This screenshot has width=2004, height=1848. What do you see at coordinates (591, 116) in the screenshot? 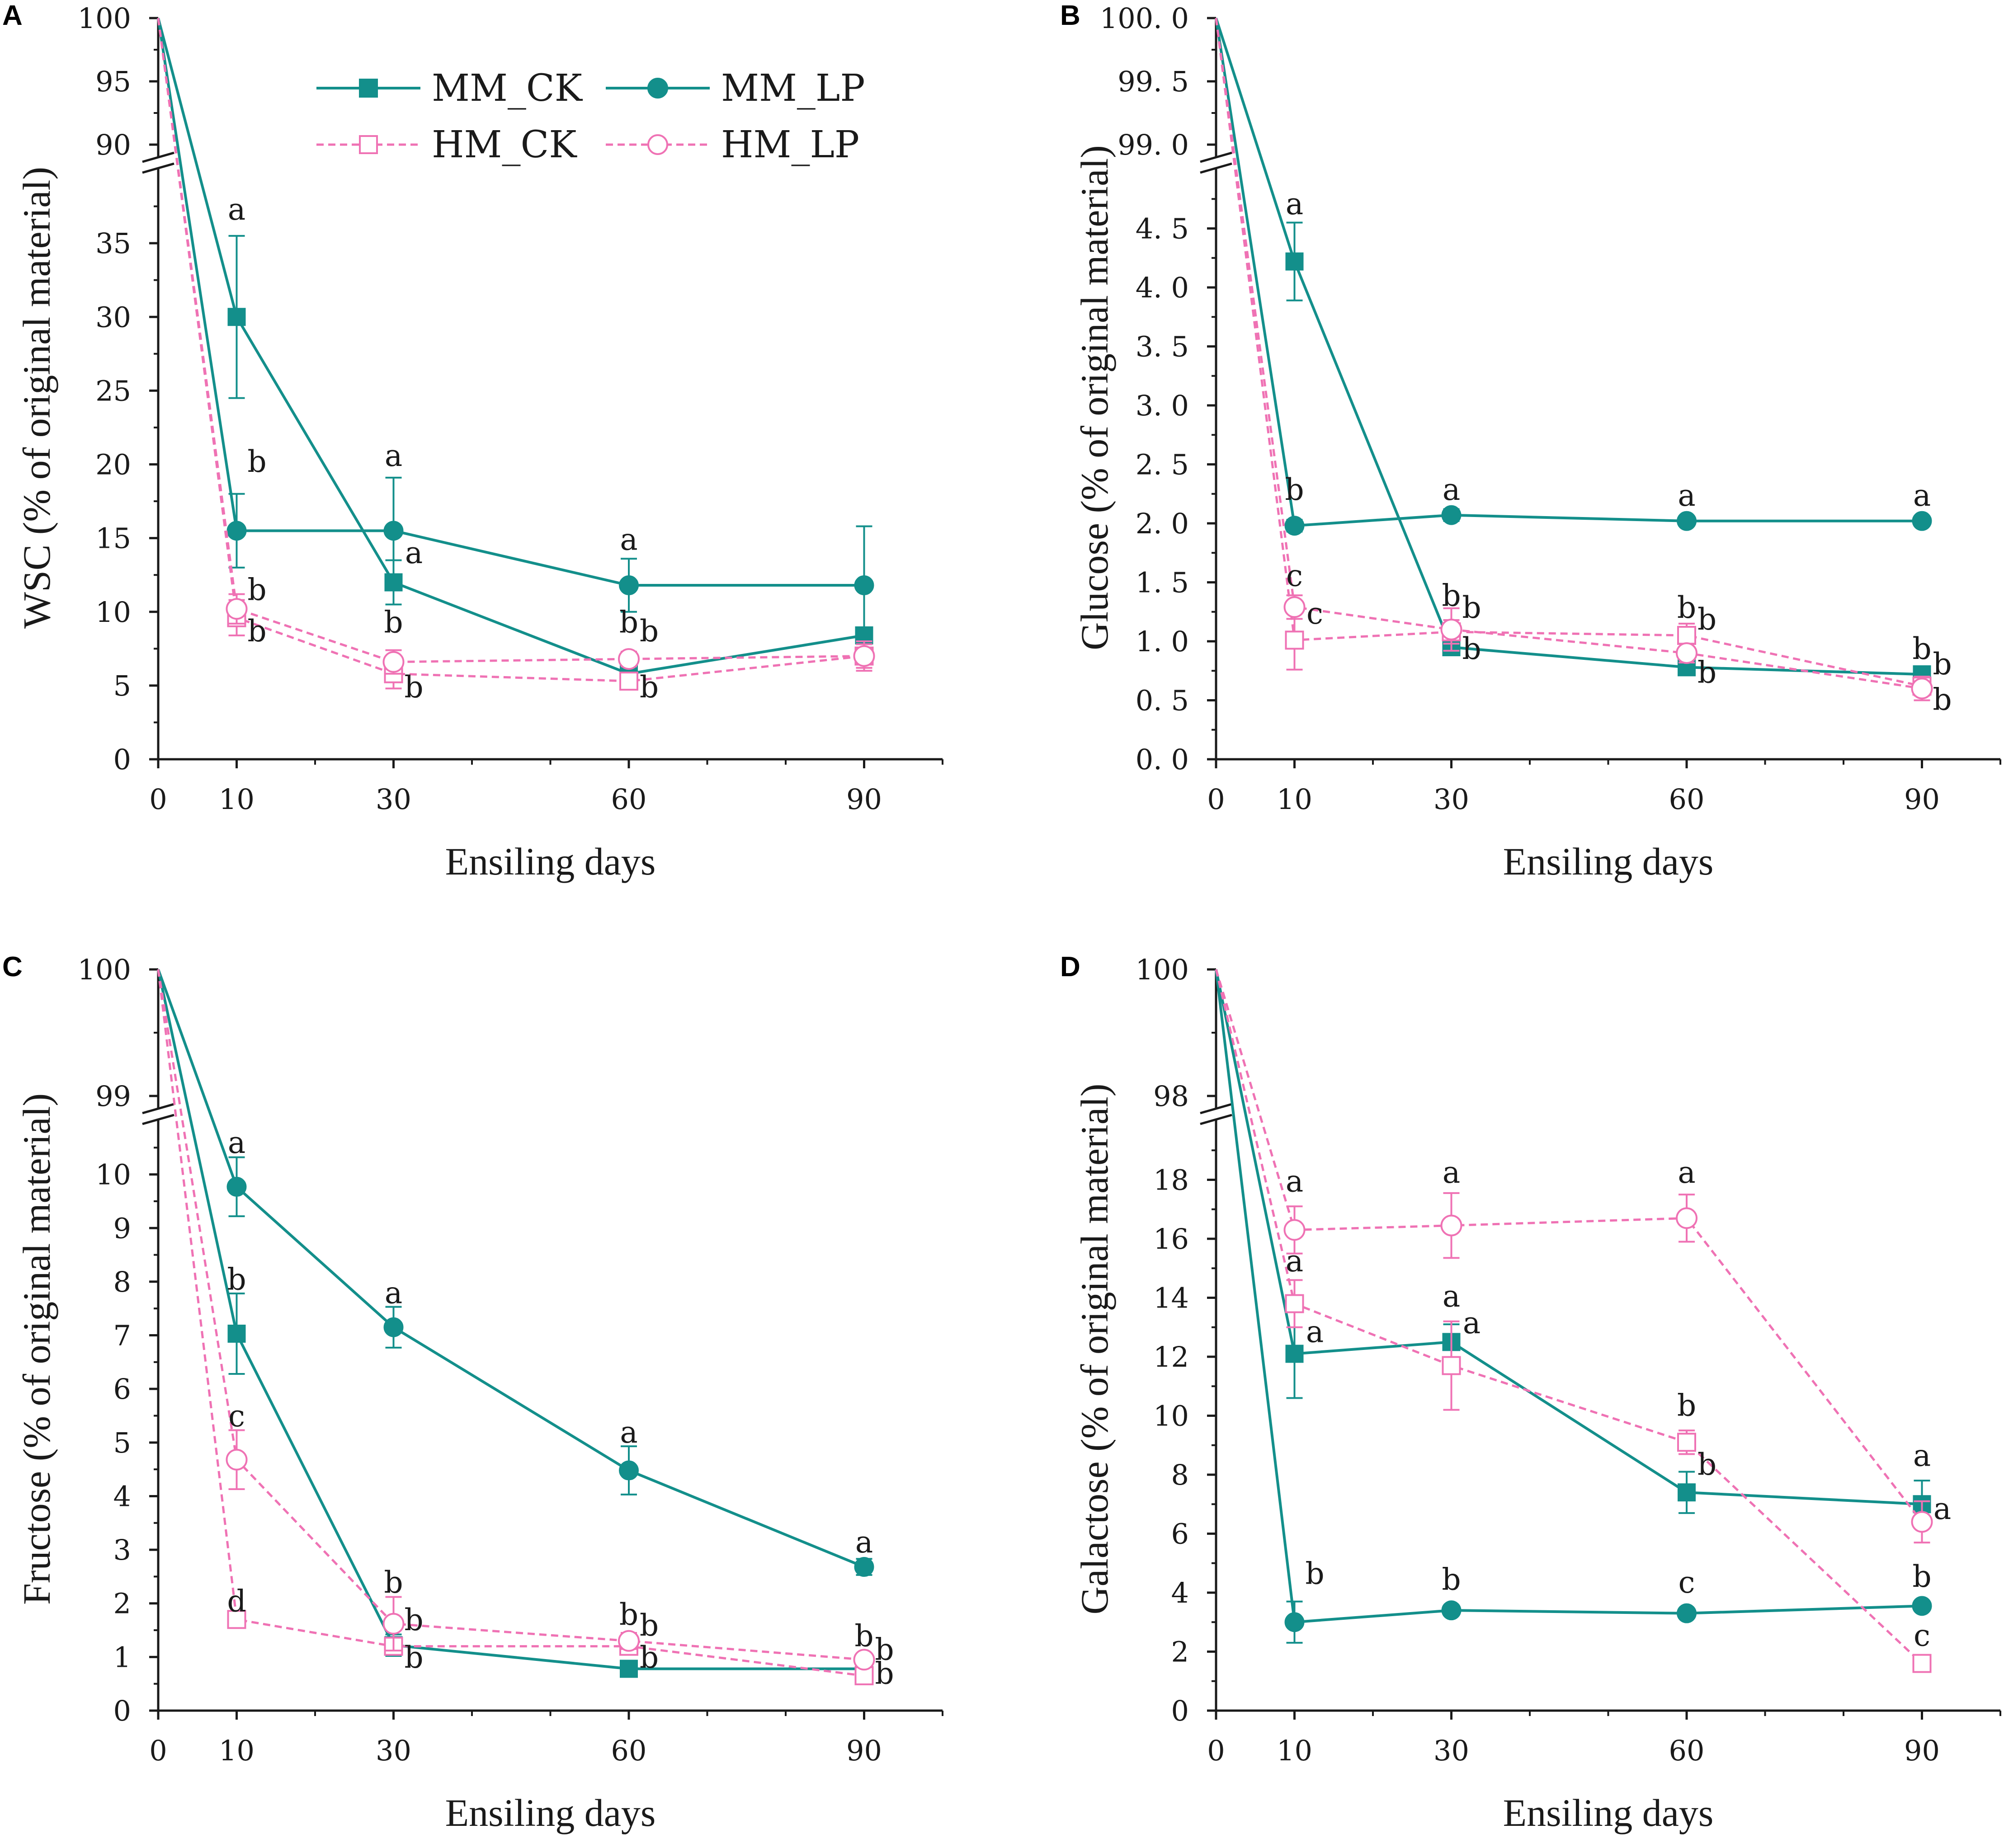
I see `legend: MM_CK MM_LP HM_CK HM_LP` at bounding box center [591, 116].